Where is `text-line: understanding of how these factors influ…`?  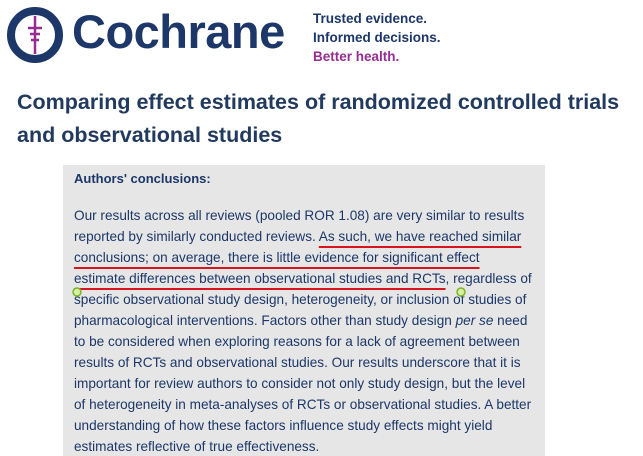
text-line: understanding of how these factors influ… is located at coordinates (283, 425).